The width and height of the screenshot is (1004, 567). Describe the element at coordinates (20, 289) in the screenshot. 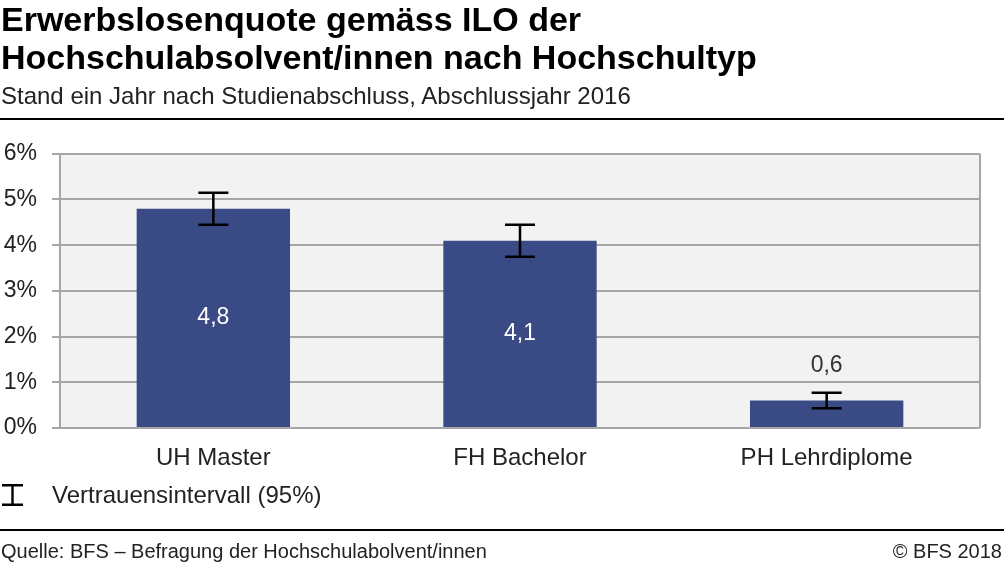

I see `y-tick-label: 3%` at that location.